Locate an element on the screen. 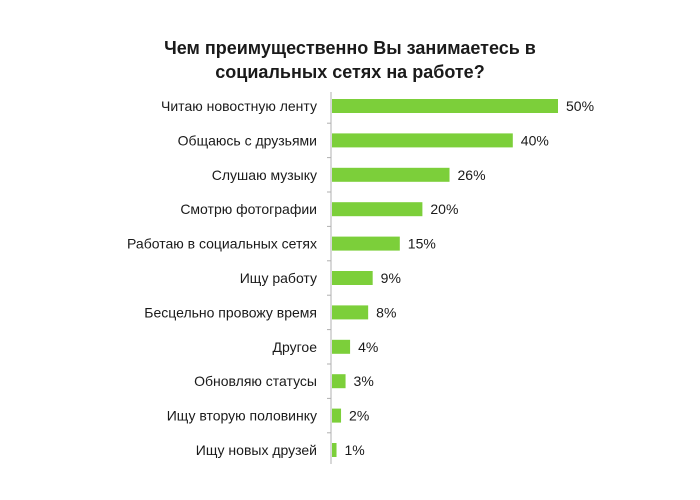  value-label: 20% is located at coordinates (444, 209).